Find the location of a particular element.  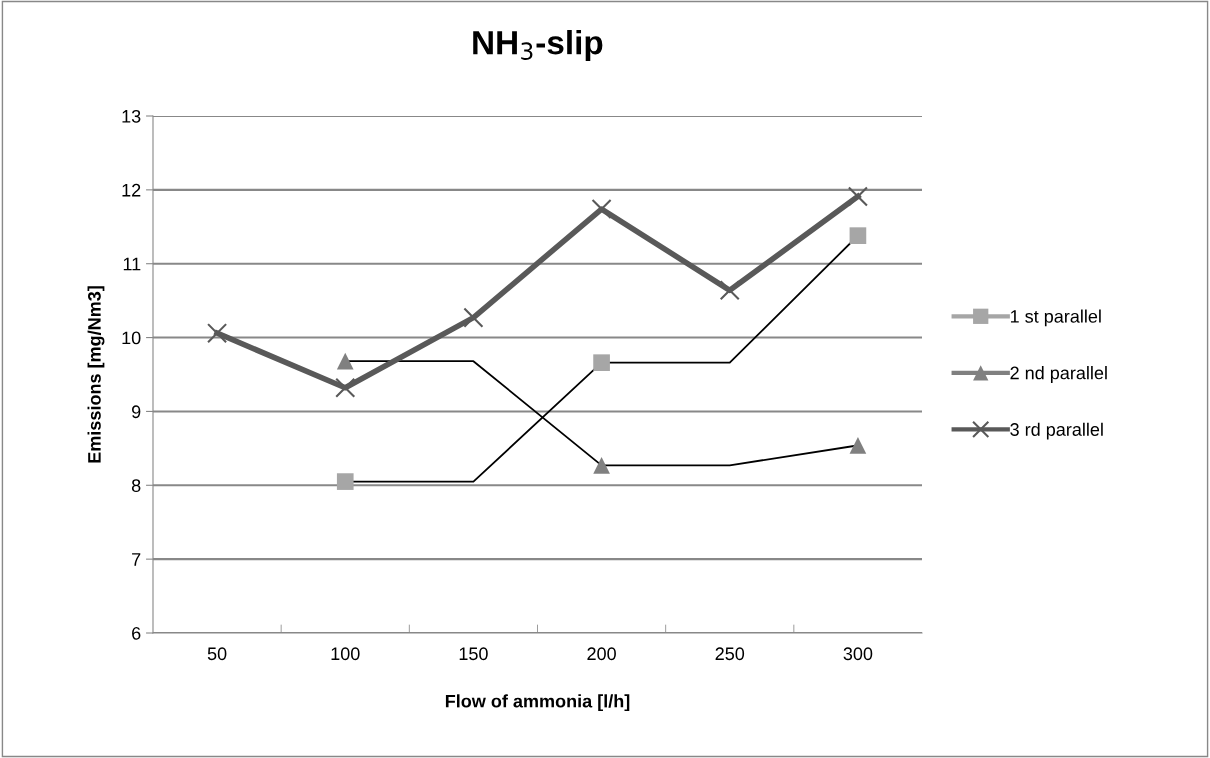

x-axis-title: Flow of ammonia [l/h] is located at coordinates (537, 703).